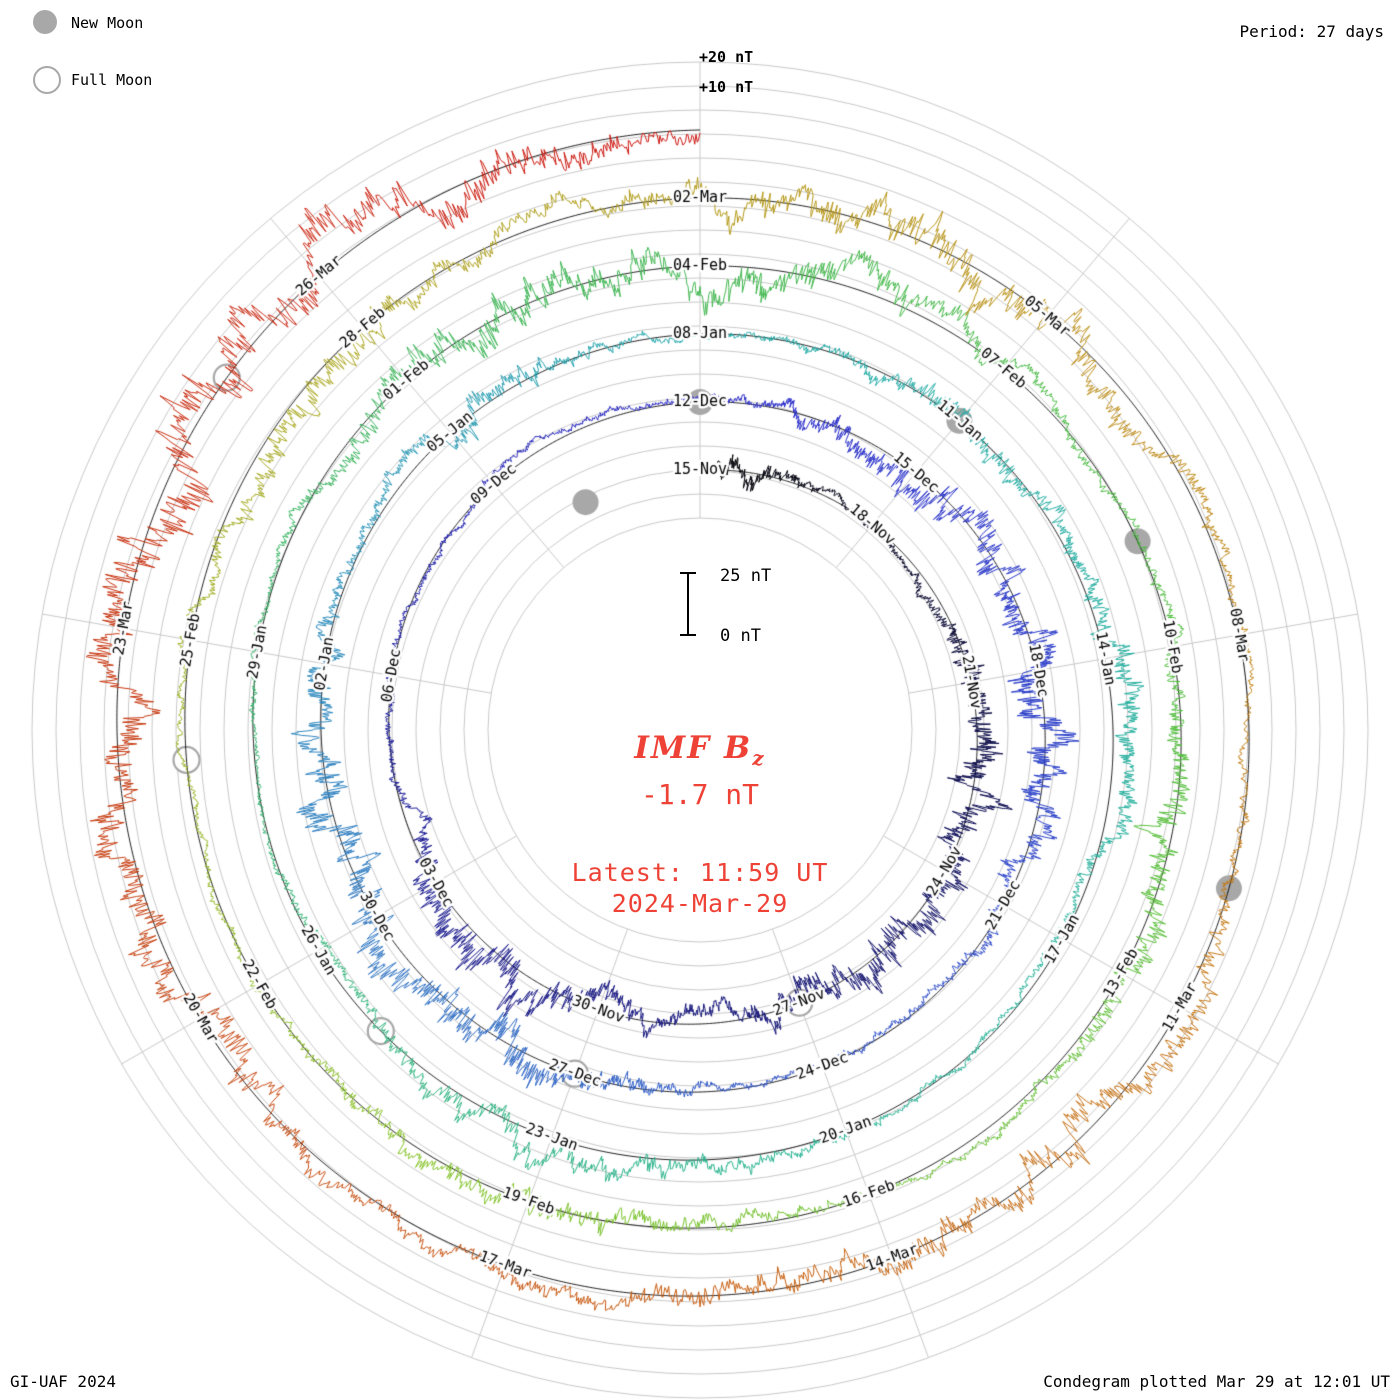 The image size is (1400, 1400). Describe the element at coordinates (107, 23) in the screenshot. I see `new-moon-label: New Moon` at that location.